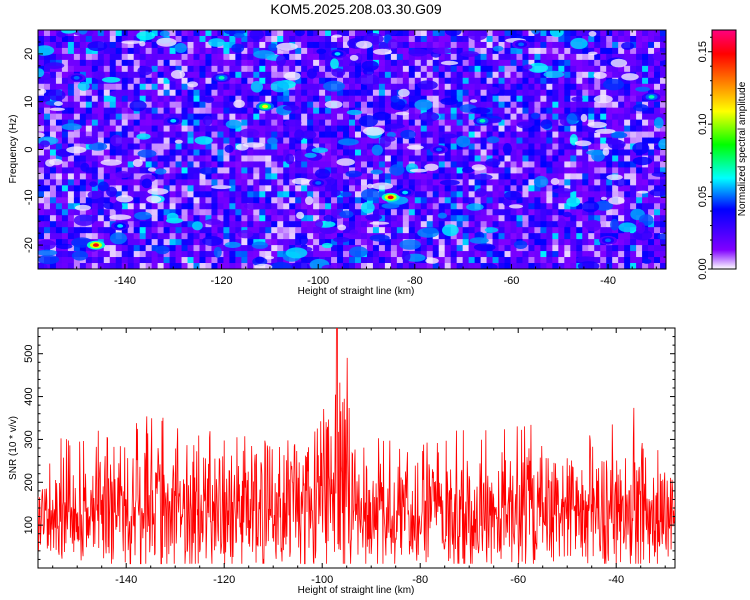 Image resolution: width=750 pixels, height=600 pixels. Describe the element at coordinates (318, 281) in the screenshot. I see `heatmap-x-tick-label: -100` at that location.